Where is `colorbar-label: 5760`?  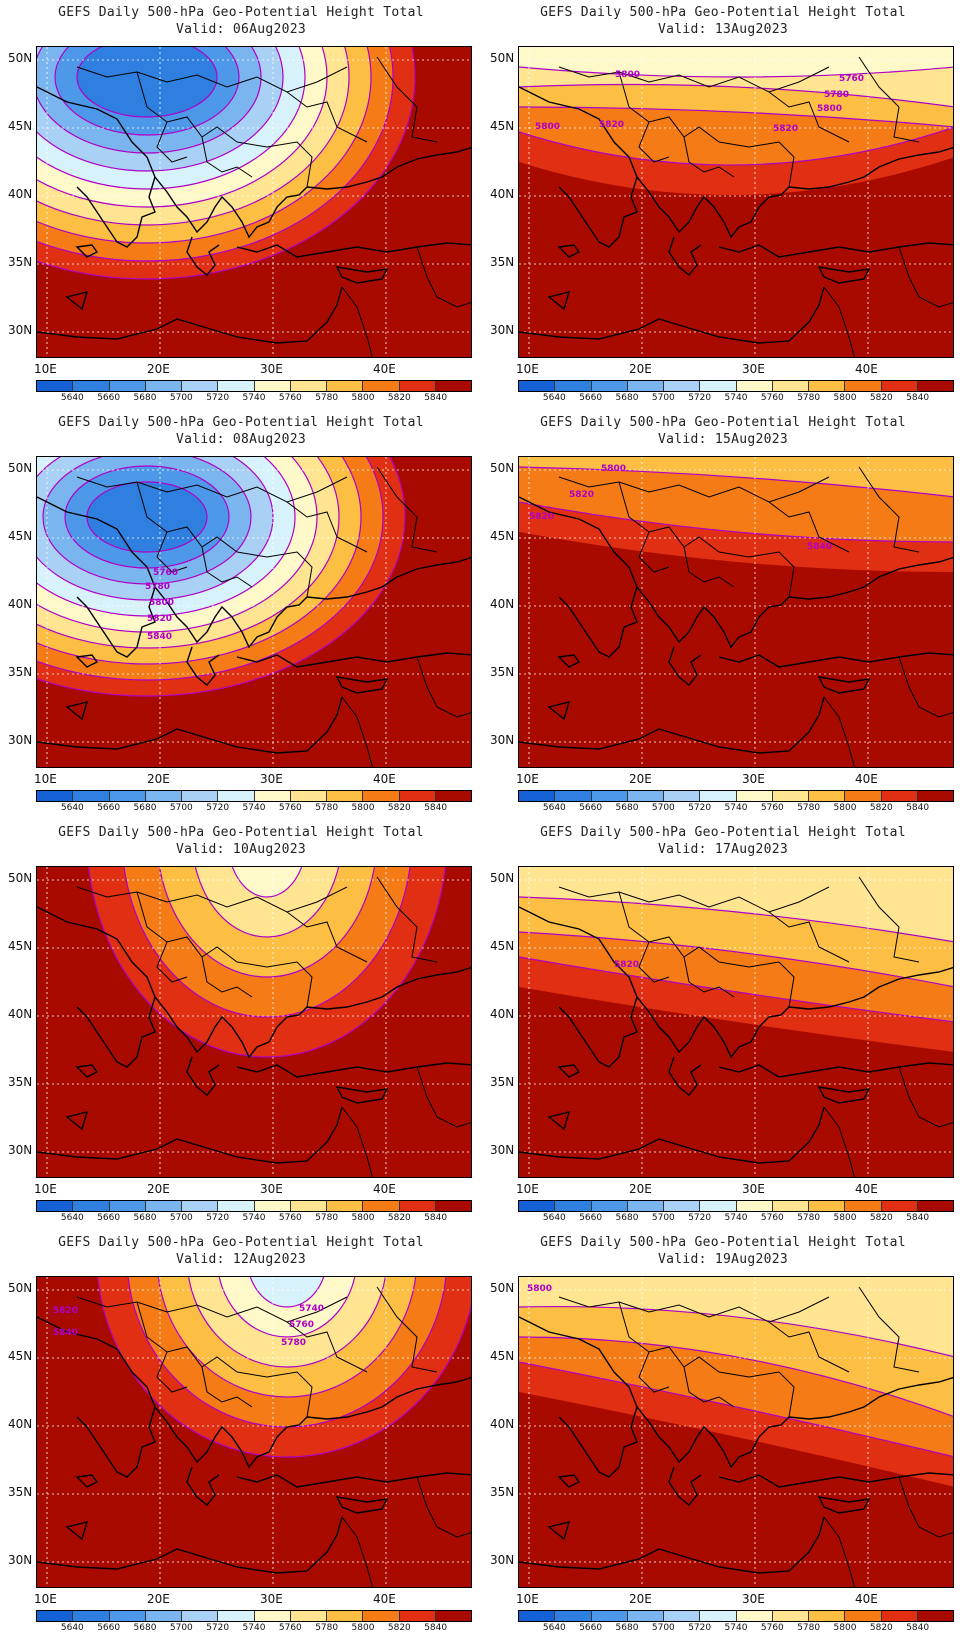
colorbar-label: 5760 is located at coordinates (772, 1218).